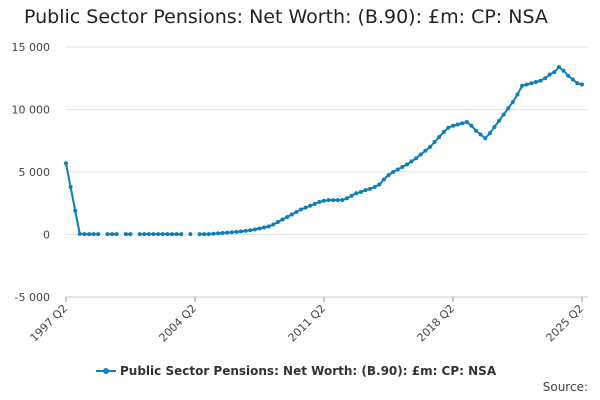  Describe the element at coordinates (35, 172) in the screenshot. I see `y-tick-label: 5 000` at that location.